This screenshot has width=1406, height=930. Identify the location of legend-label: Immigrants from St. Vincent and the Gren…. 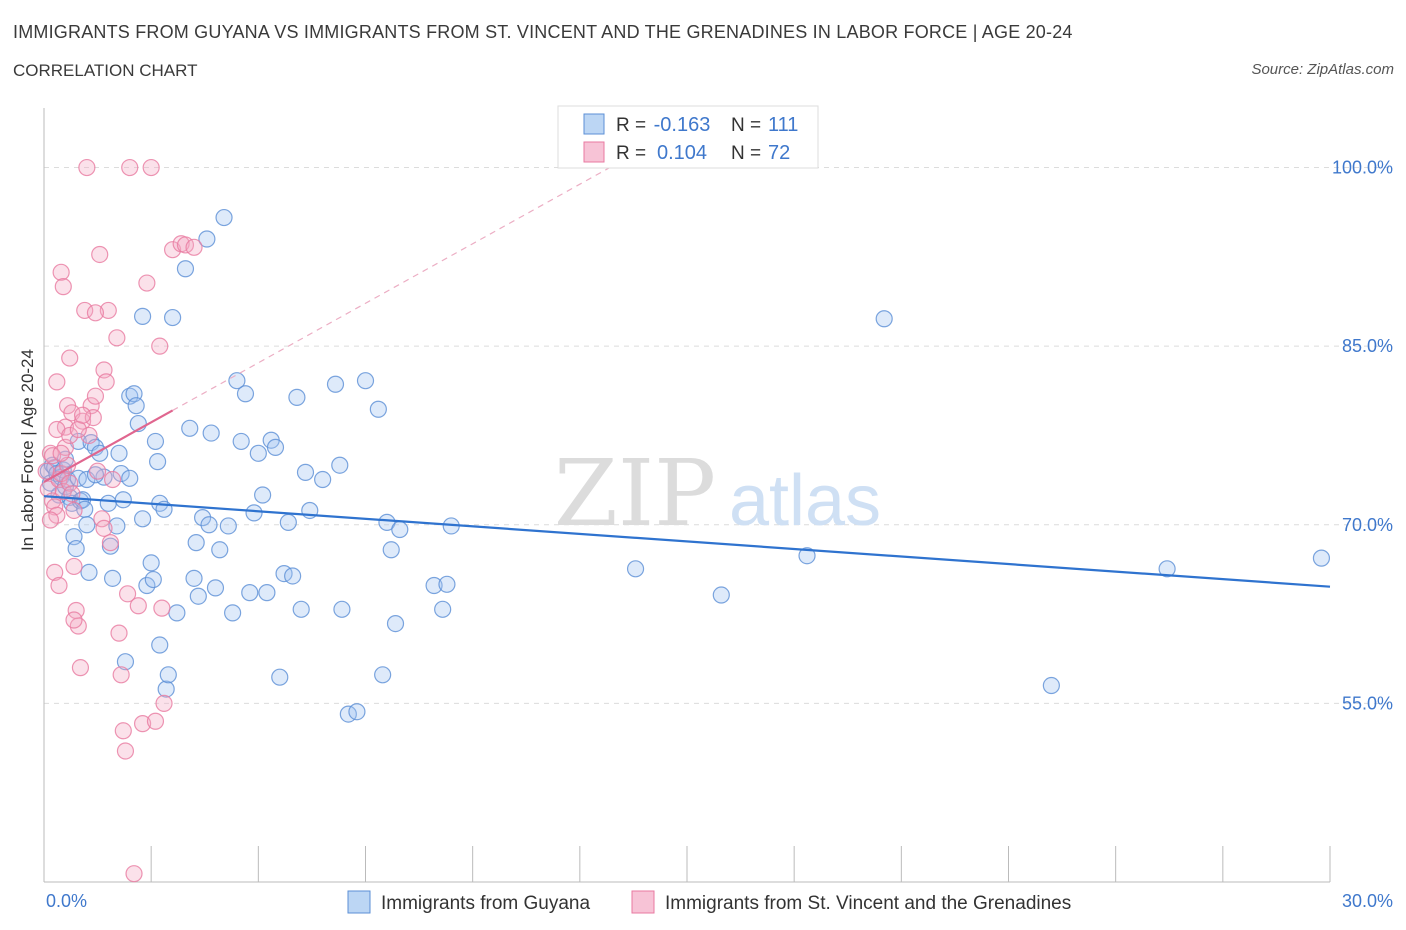
(868, 903).